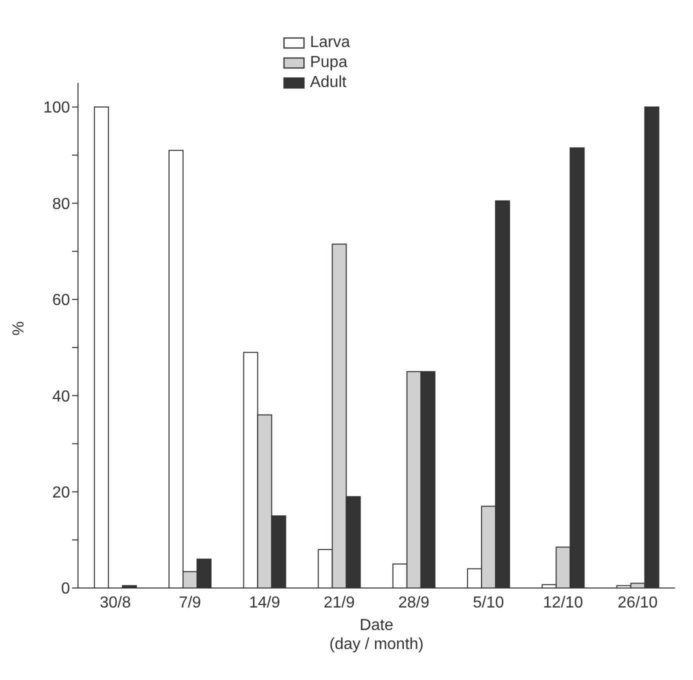 This screenshot has height=680, width=693. What do you see at coordinates (61, 493) in the screenshot?
I see `y-tick-label: 20` at bounding box center [61, 493].